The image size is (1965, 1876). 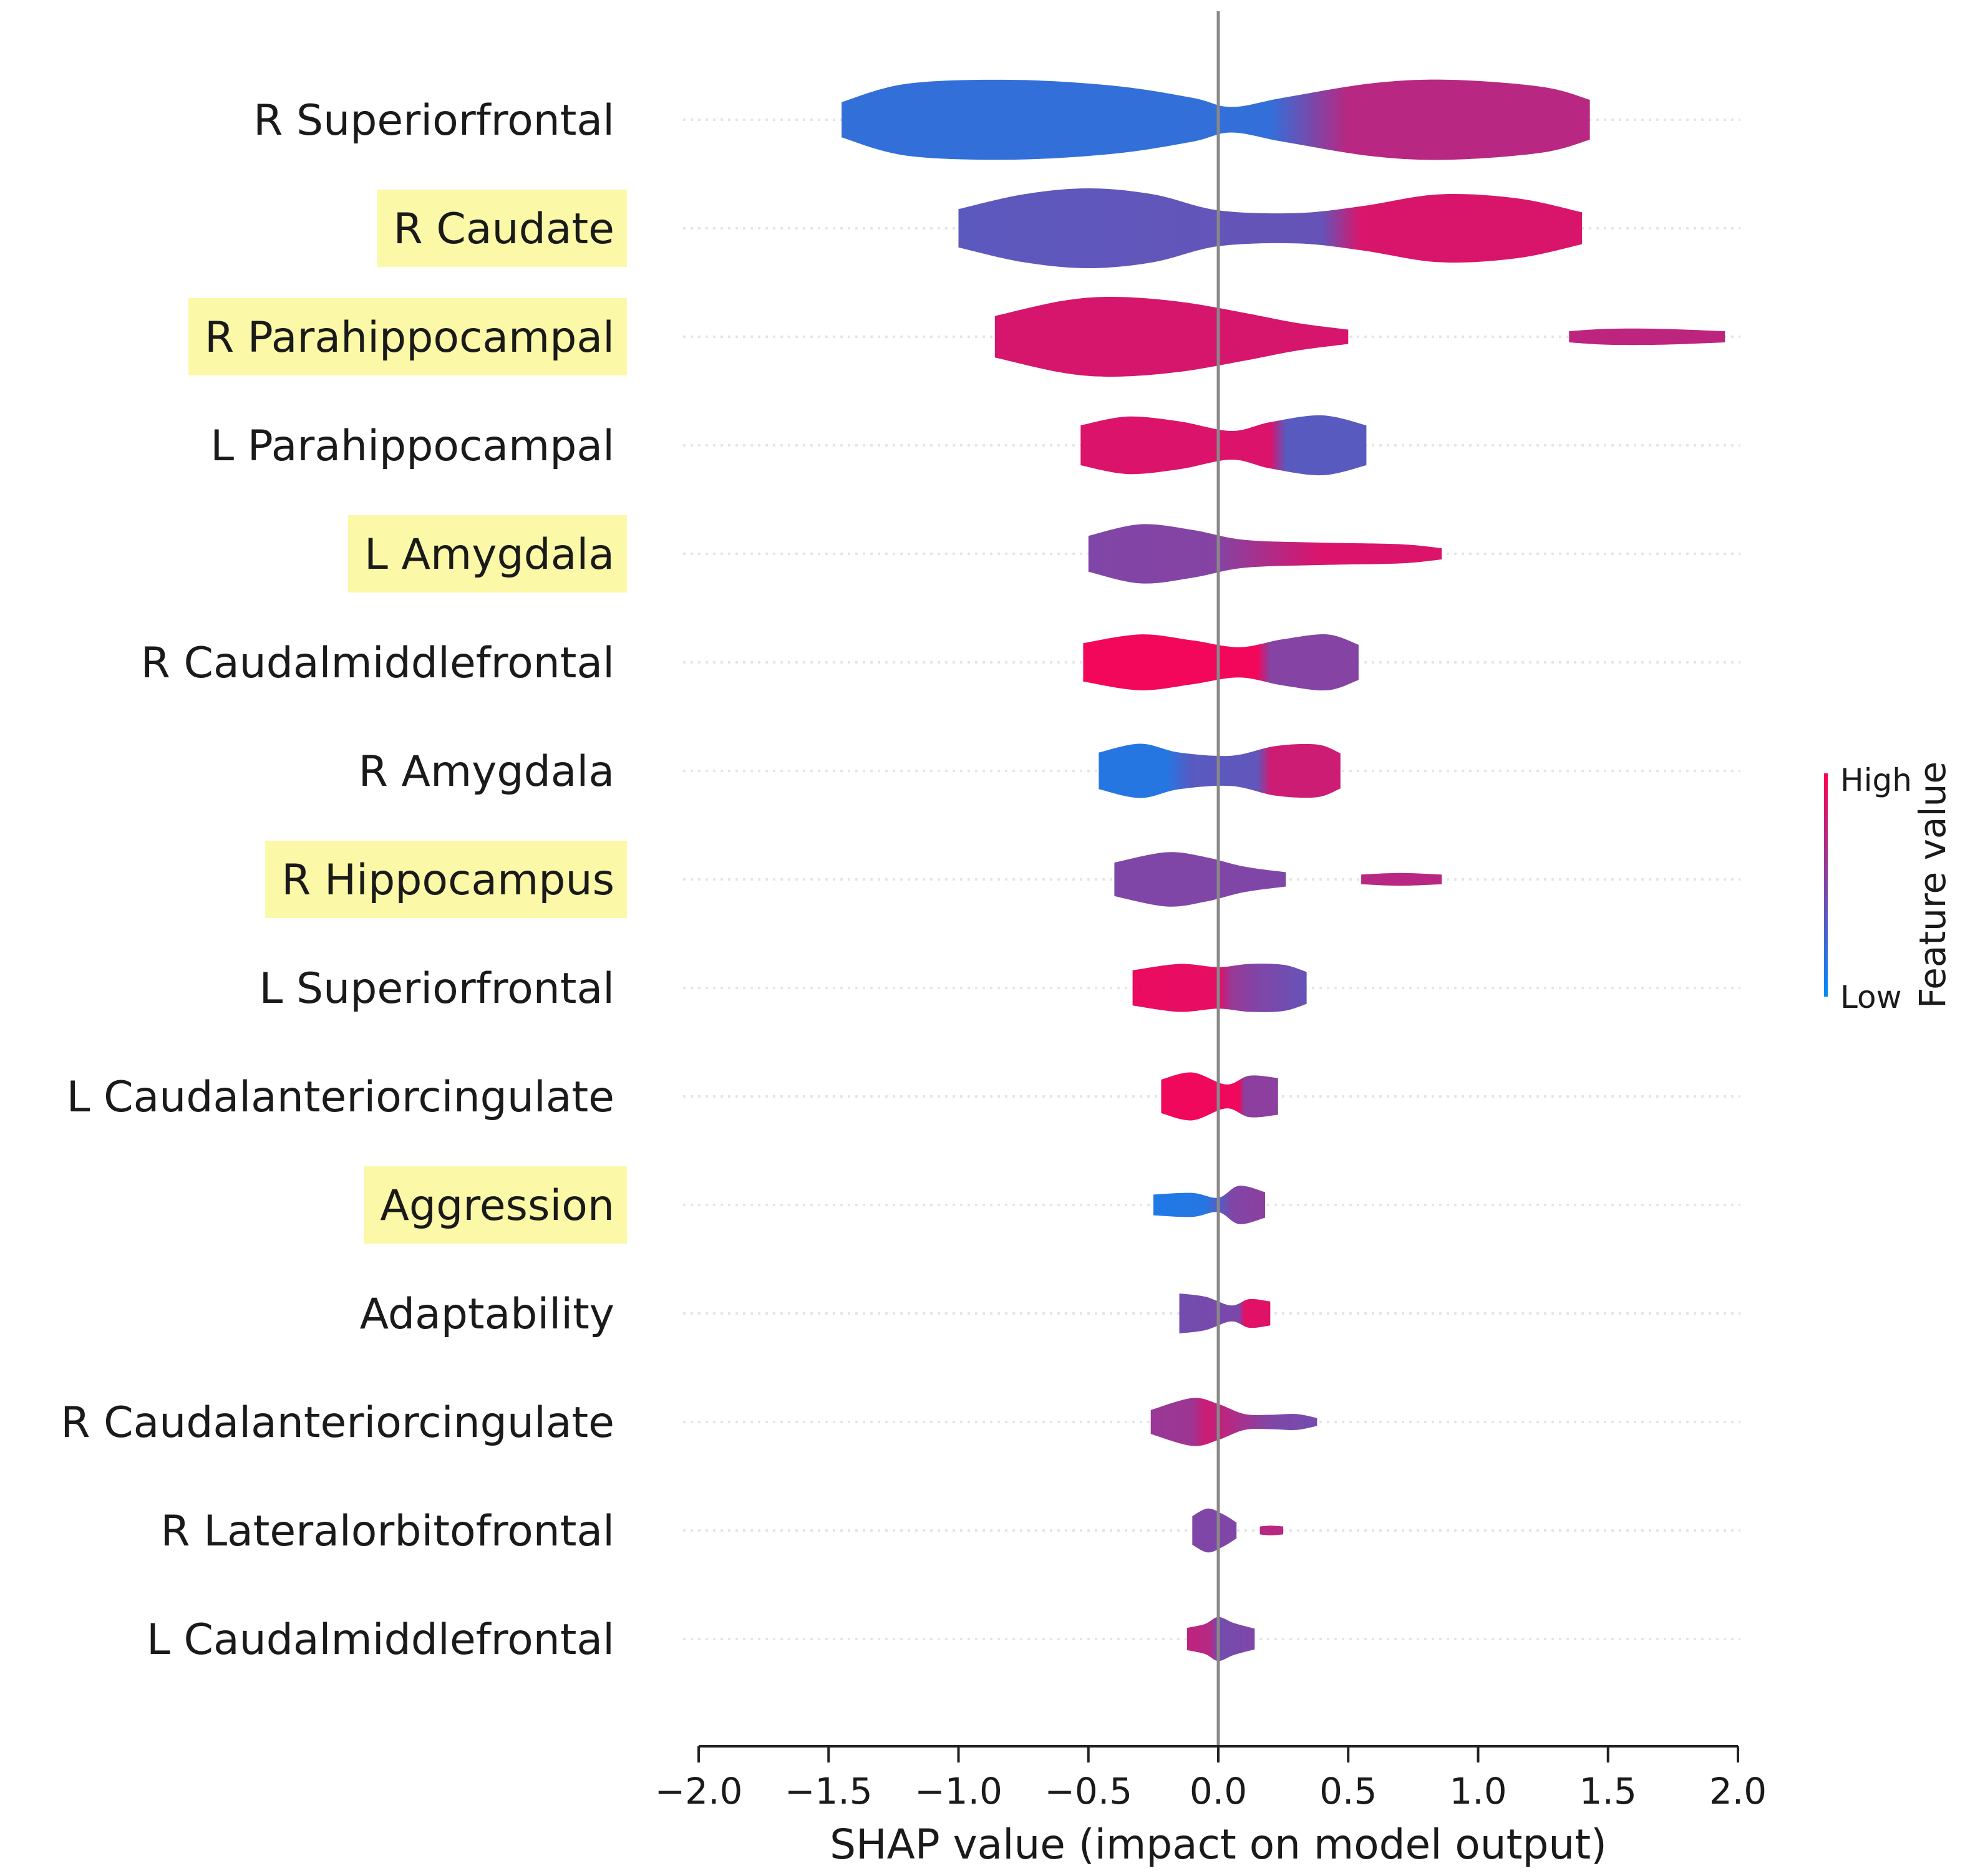 What do you see at coordinates (1216, 119) in the screenshot?
I see `violin-r-superiorfrontal` at bounding box center [1216, 119].